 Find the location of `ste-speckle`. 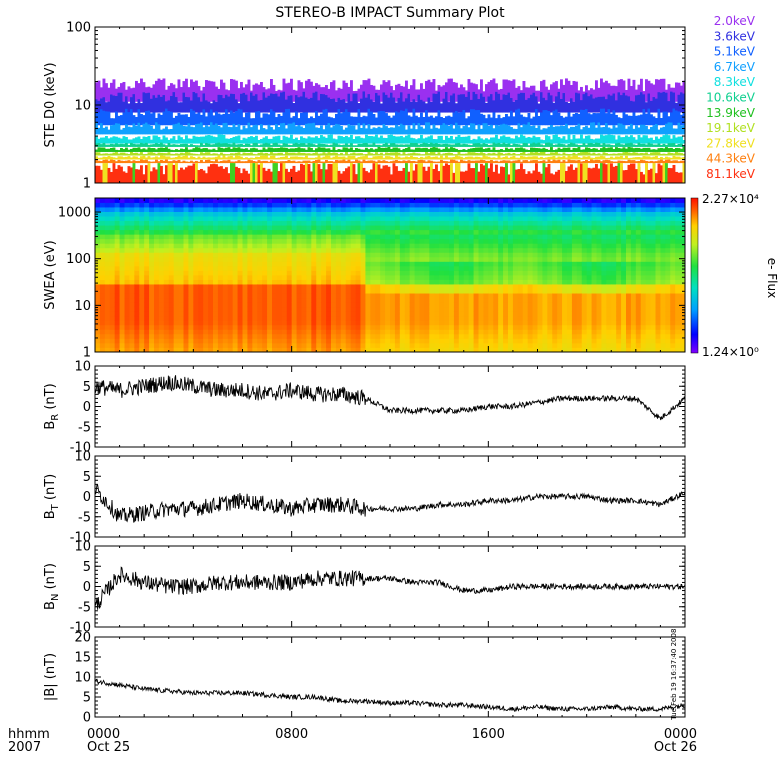

ste-speckle is located at coordinates (196, 173).